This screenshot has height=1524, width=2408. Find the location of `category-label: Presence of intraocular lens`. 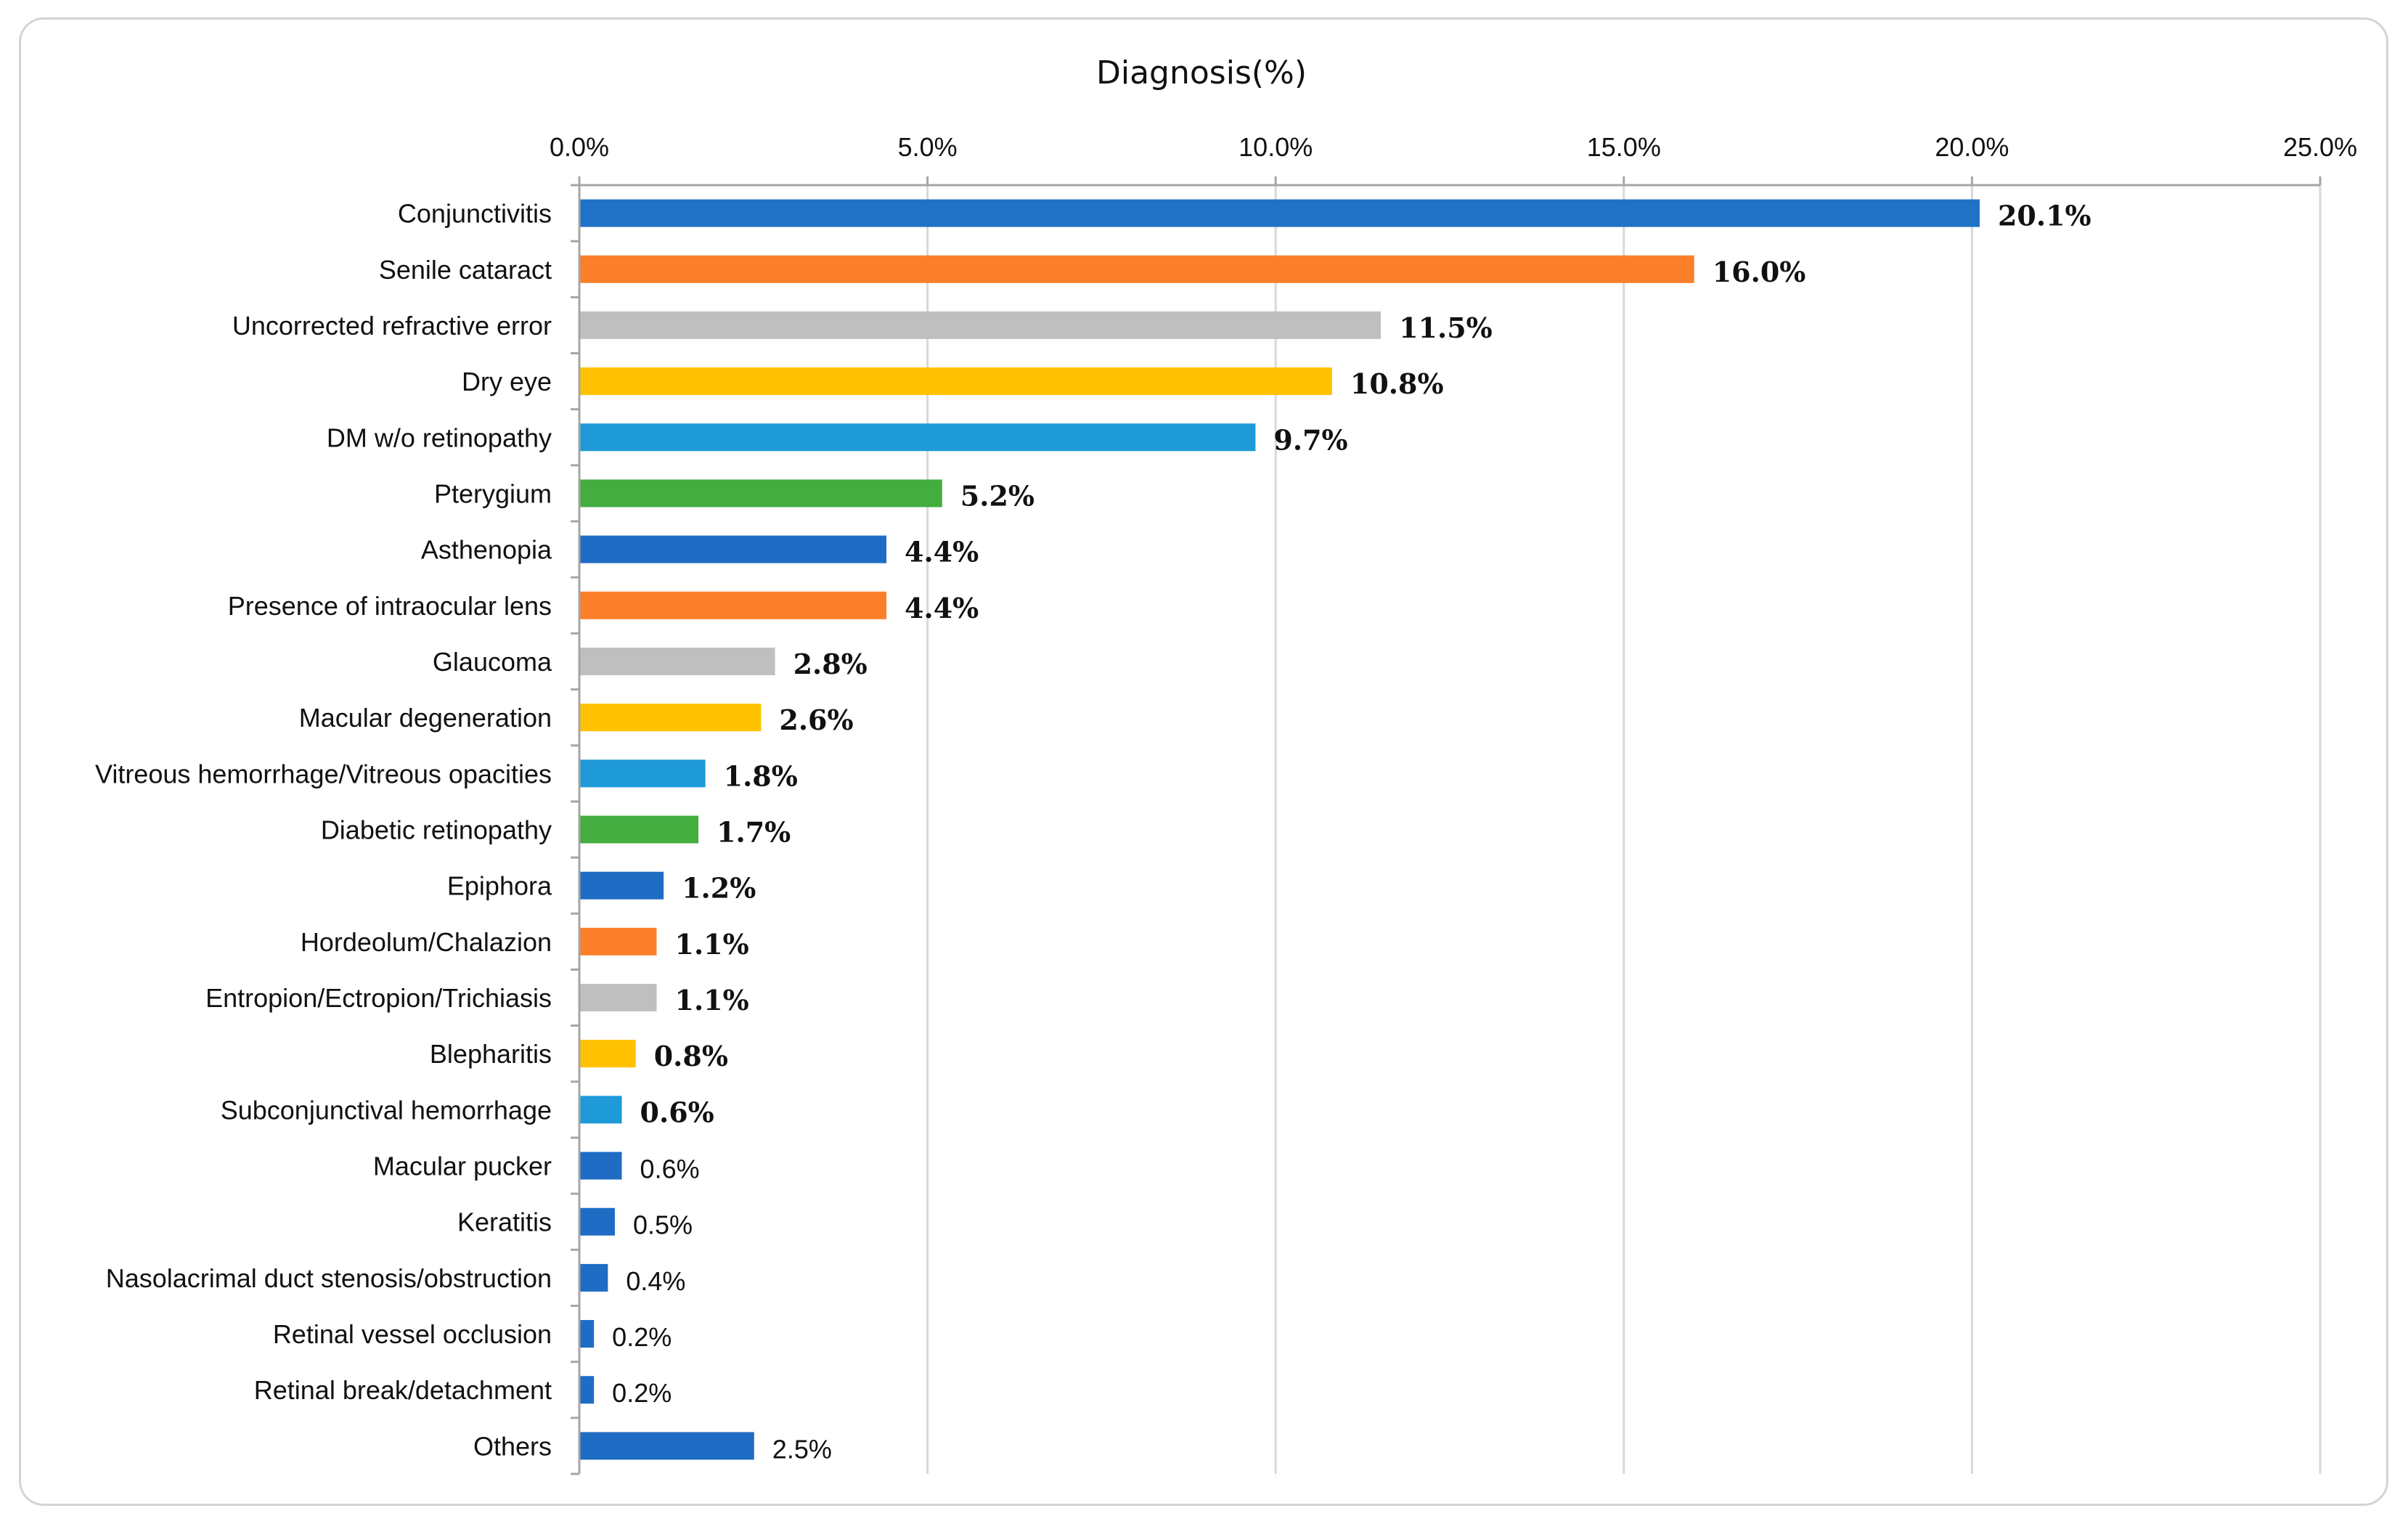

category-label: Presence of intraocular lens is located at coordinates (390, 606).